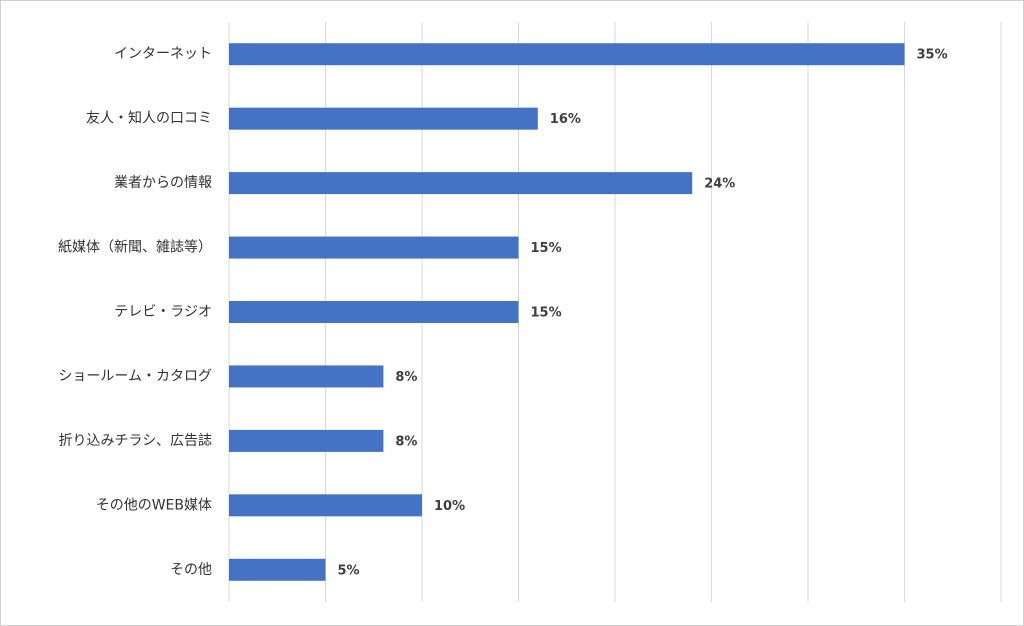  What do you see at coordinates (349, 570) in the screenshot?
I see `value-label: 5%` at bounding box center [349, 570].